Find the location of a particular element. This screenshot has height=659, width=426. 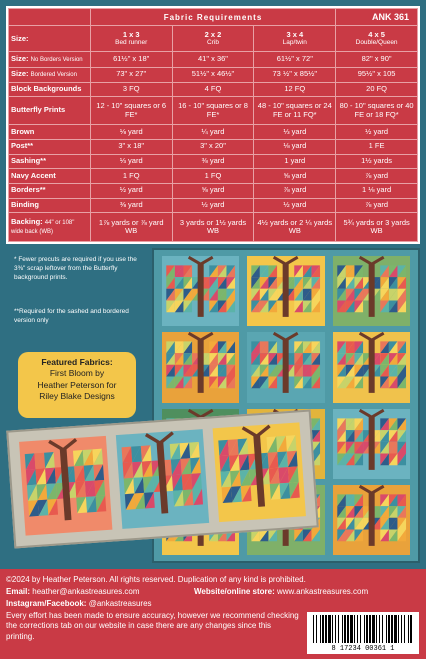

row-label-cell: Sashing** is located at coordinates (49, 161).